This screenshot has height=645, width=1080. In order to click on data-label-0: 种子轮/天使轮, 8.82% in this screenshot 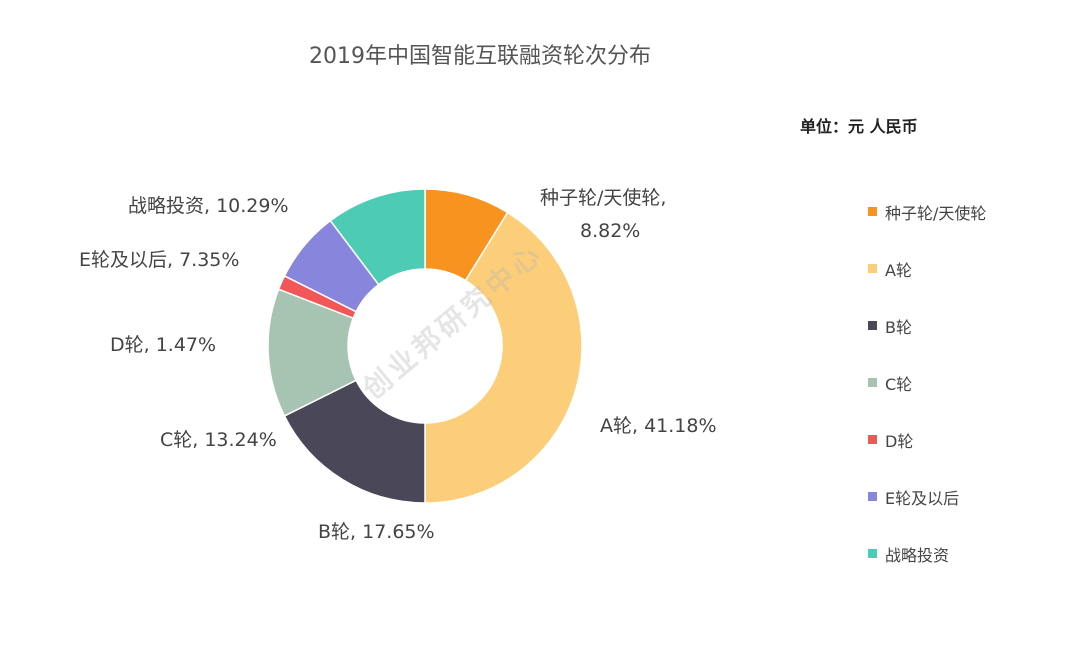, I will do `click(603, 214)`.